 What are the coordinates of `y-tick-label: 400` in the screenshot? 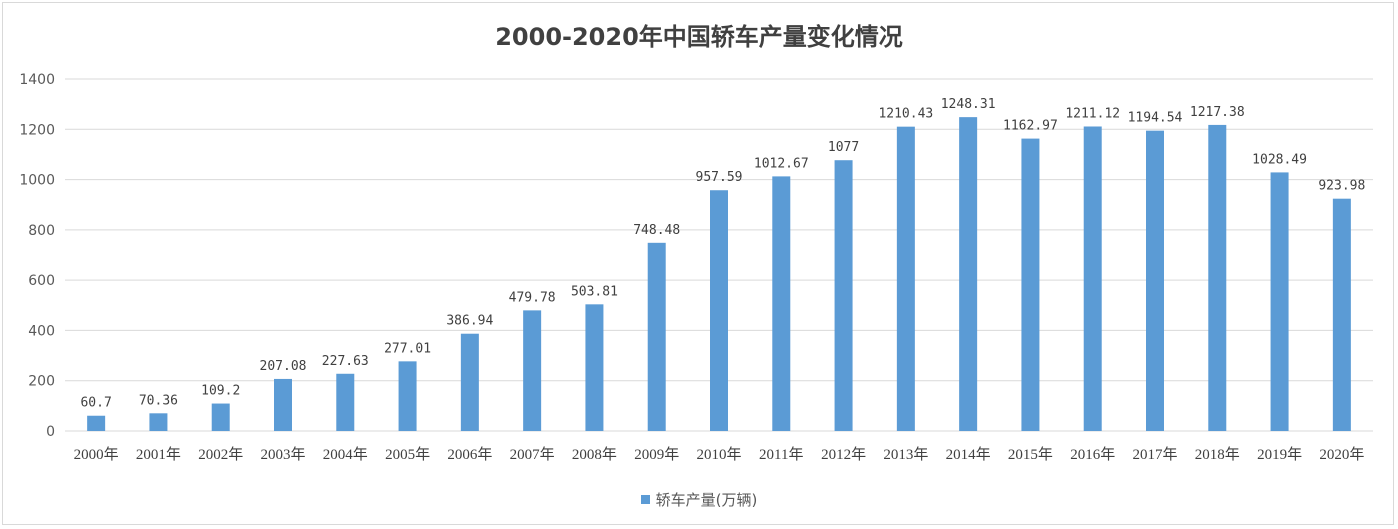 It's located at (41, 331).